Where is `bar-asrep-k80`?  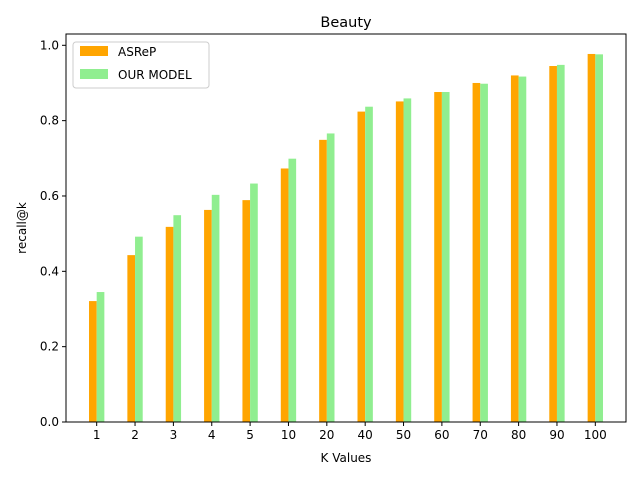 bar-asrep-k80 is located at coordinates (514, 248).